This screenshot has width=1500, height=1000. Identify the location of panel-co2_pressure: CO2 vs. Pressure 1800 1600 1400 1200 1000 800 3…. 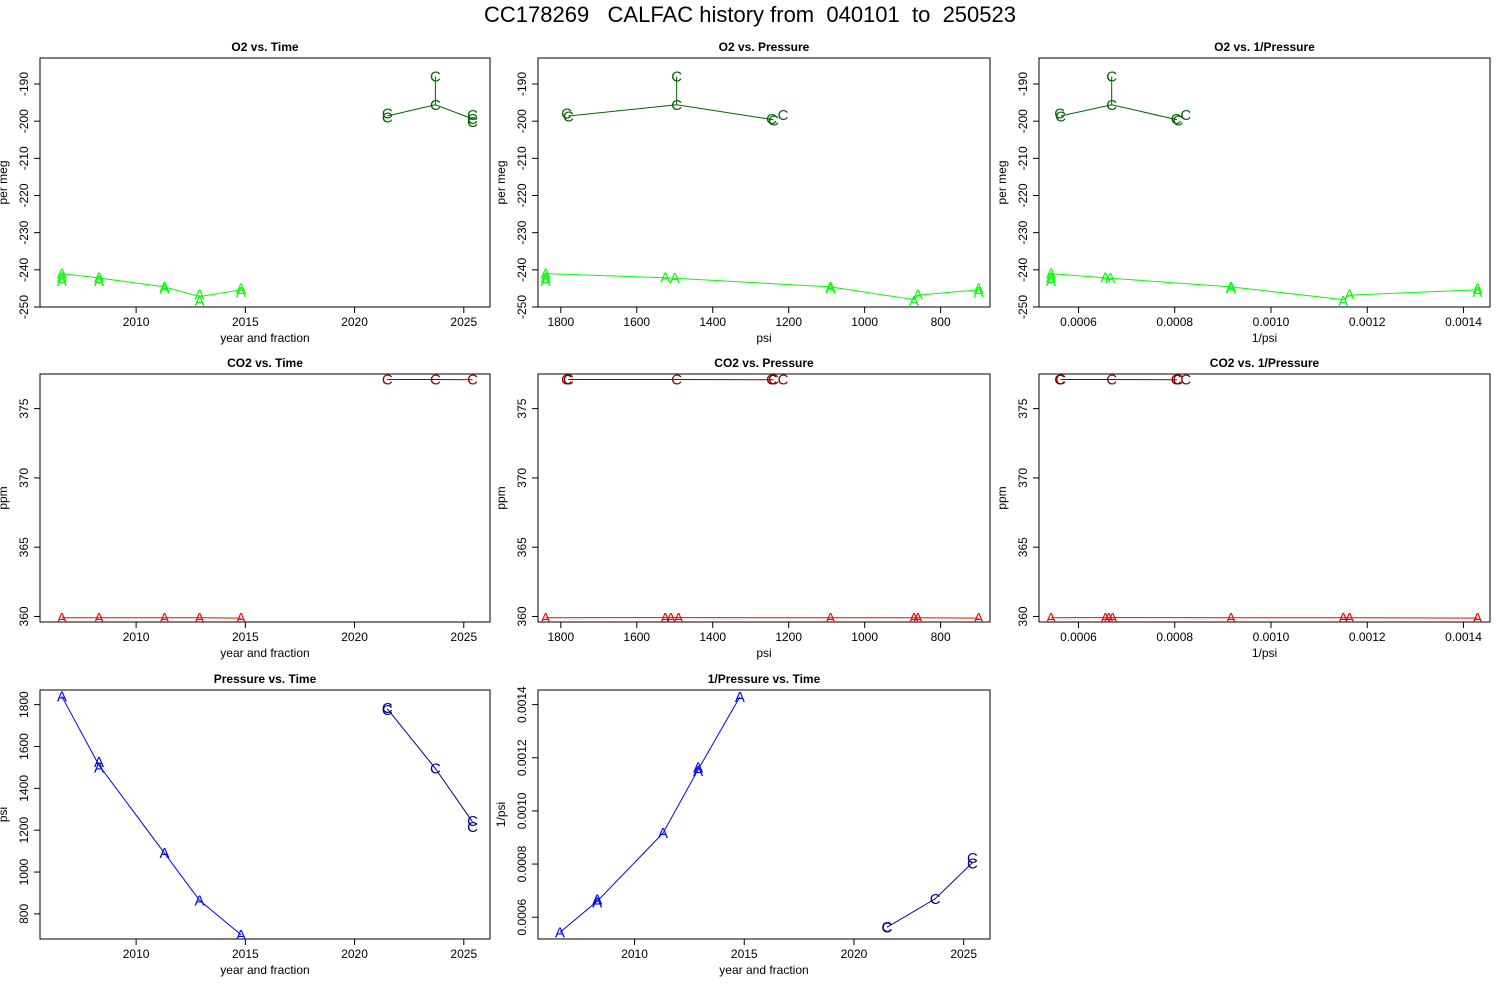
(742, 508).